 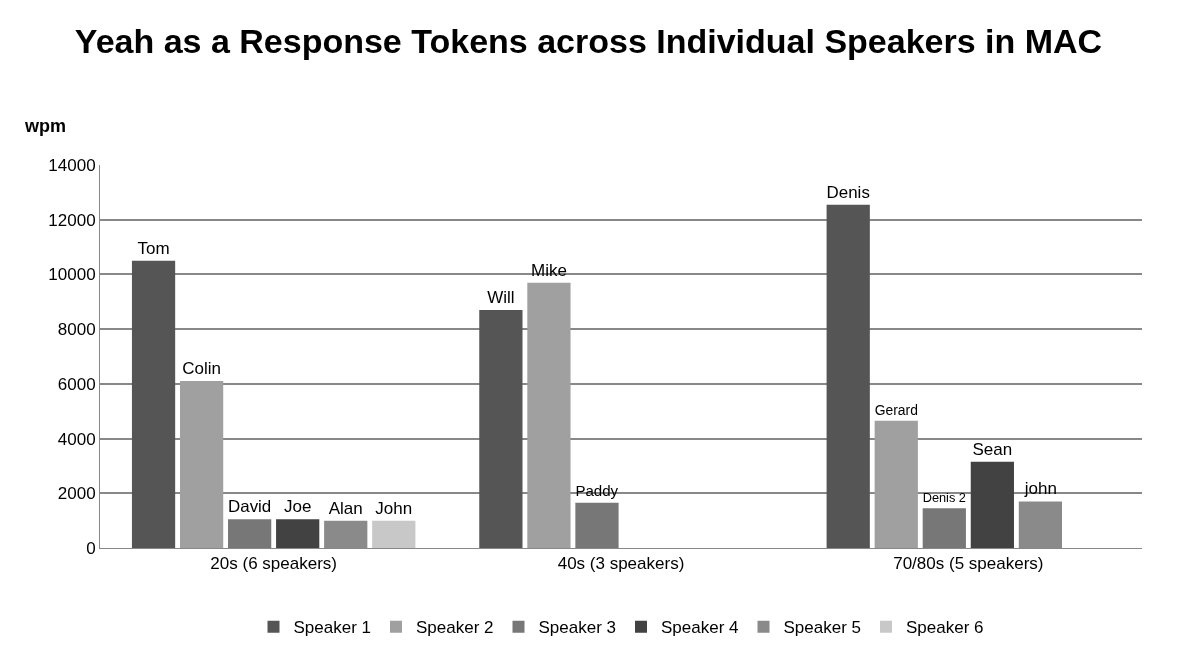 What do you see at coordinates (394, 508) in the screenshot?
I see `data-label: John` at bounding box center [394, 508].